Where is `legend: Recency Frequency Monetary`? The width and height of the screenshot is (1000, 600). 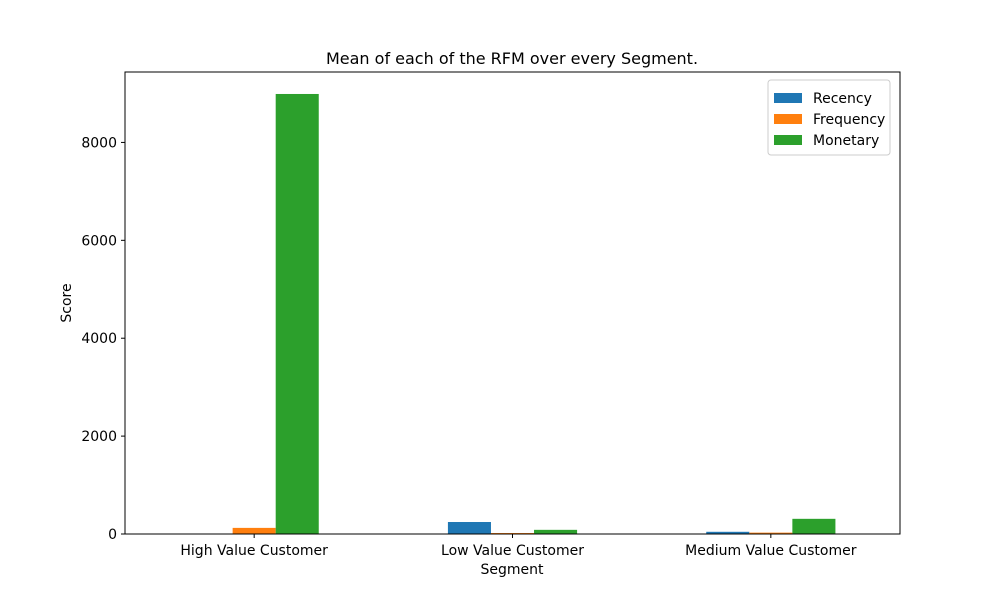
legend: Recency Frequency Monetary is located at coordinates (829, 117).